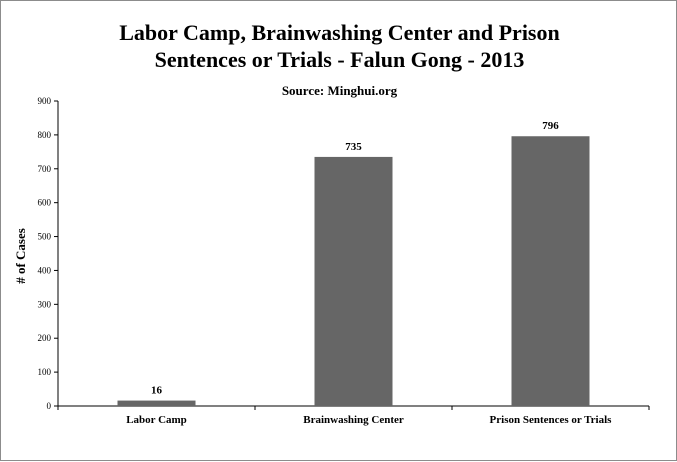 Image resolution: width=677 pixels, height=462 pixels. Describe the element at coordinates (45, 338) in the screenshot. I see `y-tick-label-2: 200` at that location.